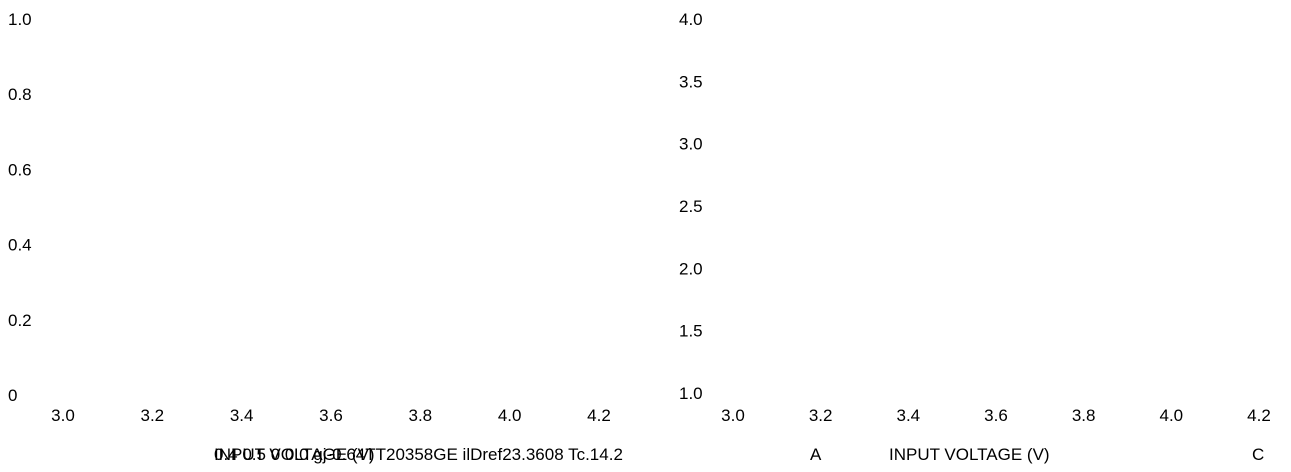 Image resolution: width=1291 pixels, height=472 pixels. I want to click on y-tick-label: 0.4, so click(20, 245).